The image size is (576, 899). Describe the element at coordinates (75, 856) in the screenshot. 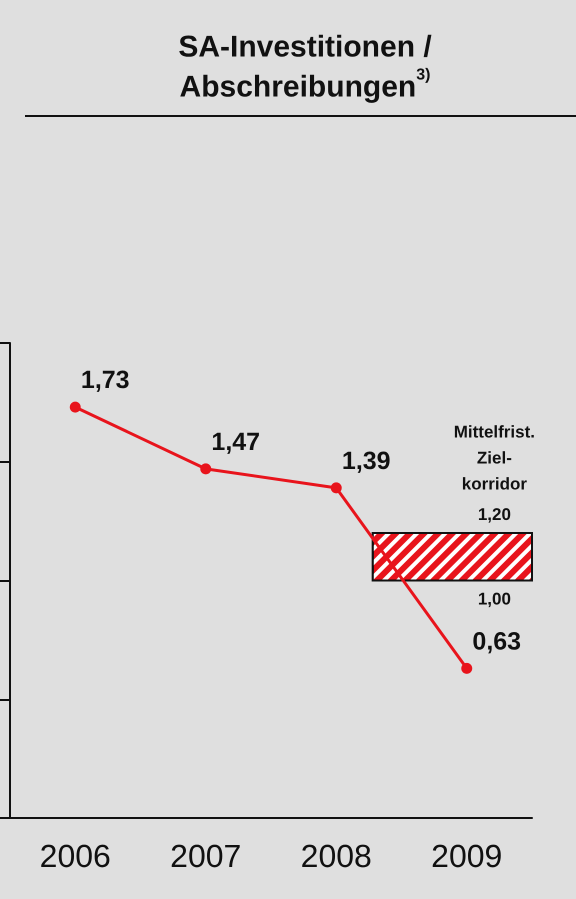

I see `x-tick-label: 2006` at that location.